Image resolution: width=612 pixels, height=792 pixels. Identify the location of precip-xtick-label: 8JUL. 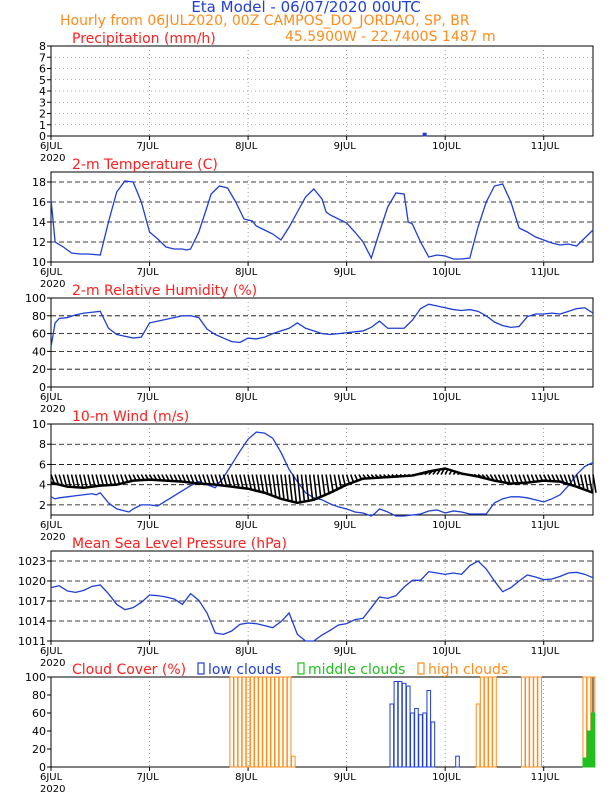
(246, 146).